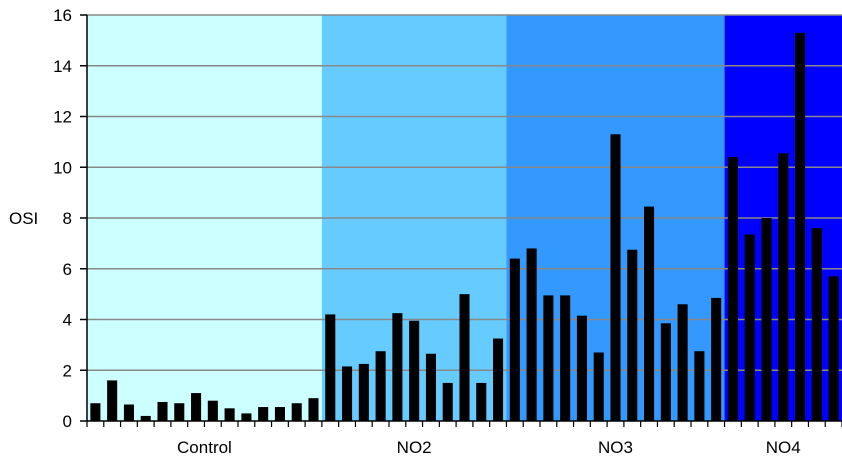 This screenshot has width=842, height=457. Describe the element at coordinates (67, 218) in the screenshot. I see `y-tick-label-8: 8` at that location.